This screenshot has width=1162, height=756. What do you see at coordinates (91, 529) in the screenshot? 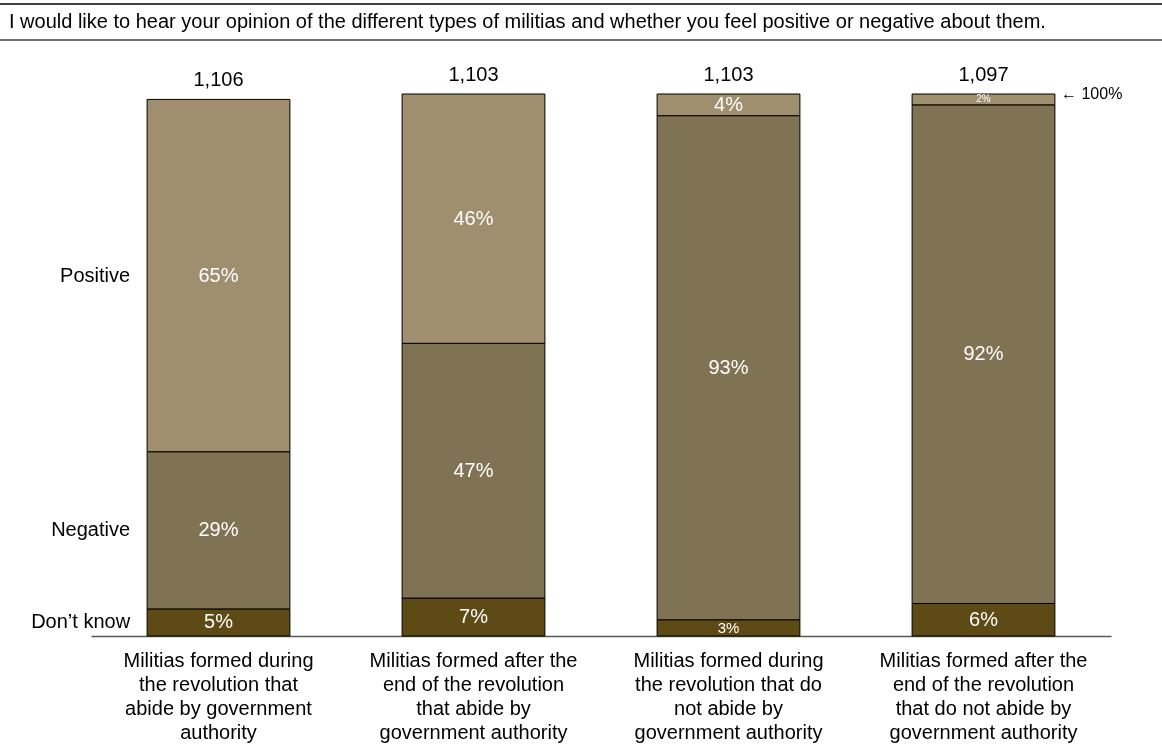
I see `series-label: Negative` at bounding box center [91, 529].